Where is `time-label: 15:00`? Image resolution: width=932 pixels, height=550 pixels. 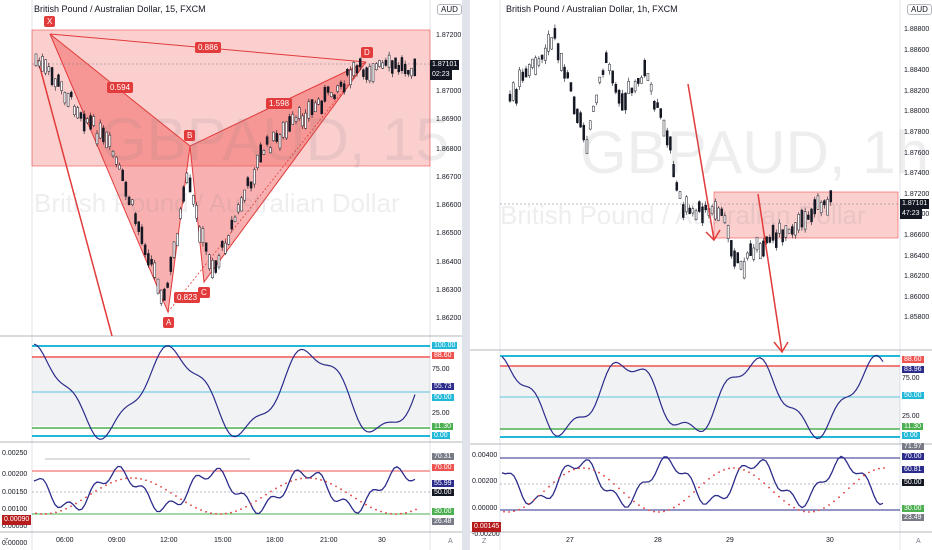 time-label: 15:00 is located at coordinates (223, 540).